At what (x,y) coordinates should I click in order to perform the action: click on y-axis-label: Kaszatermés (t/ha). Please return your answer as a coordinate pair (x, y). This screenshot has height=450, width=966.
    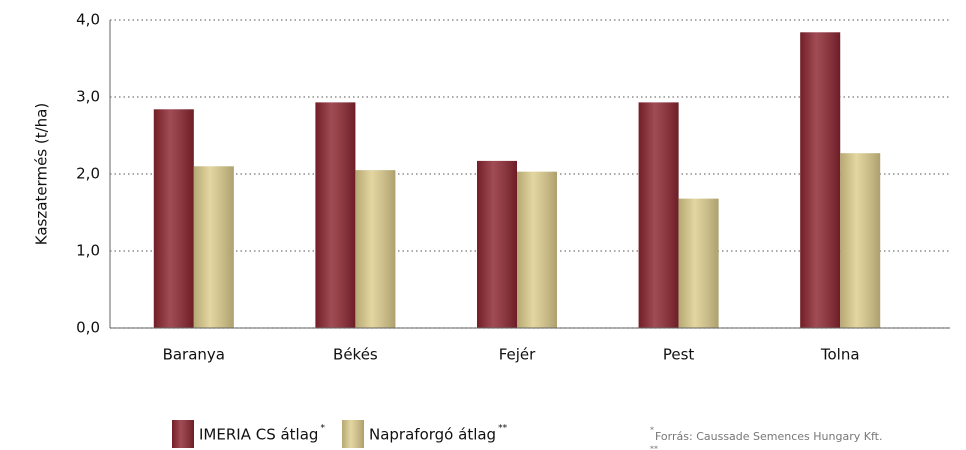
    Looking at the image, I should click on (42, 174).